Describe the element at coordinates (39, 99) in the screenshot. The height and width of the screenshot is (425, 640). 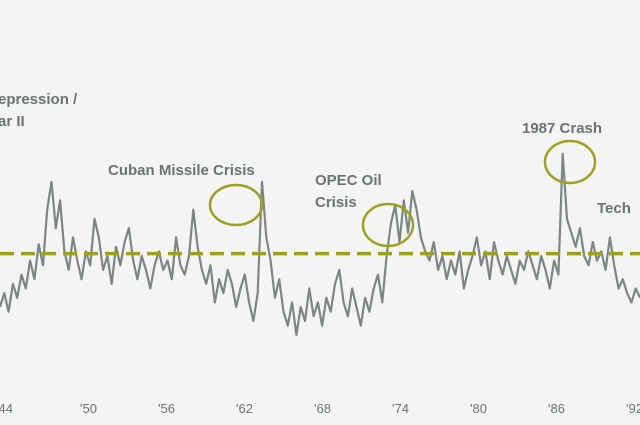
I see `annotation-depression-line1: epression /` at that location.